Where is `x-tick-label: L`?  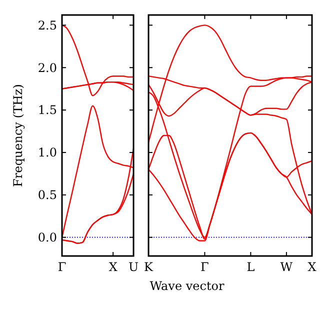 x-tick-label: L is located at coordinates (250, 267).